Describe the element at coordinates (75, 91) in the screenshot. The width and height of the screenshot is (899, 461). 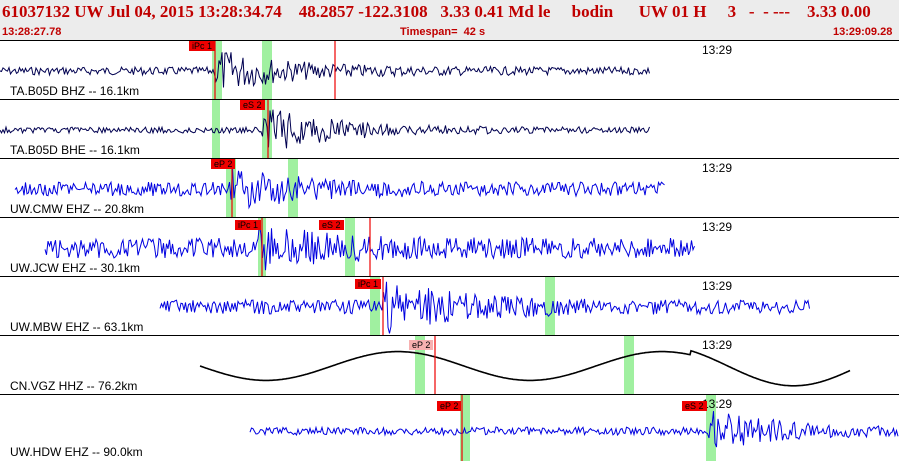
I see `station-label: TA.B05D BHZ -- 16.1km` at that location.